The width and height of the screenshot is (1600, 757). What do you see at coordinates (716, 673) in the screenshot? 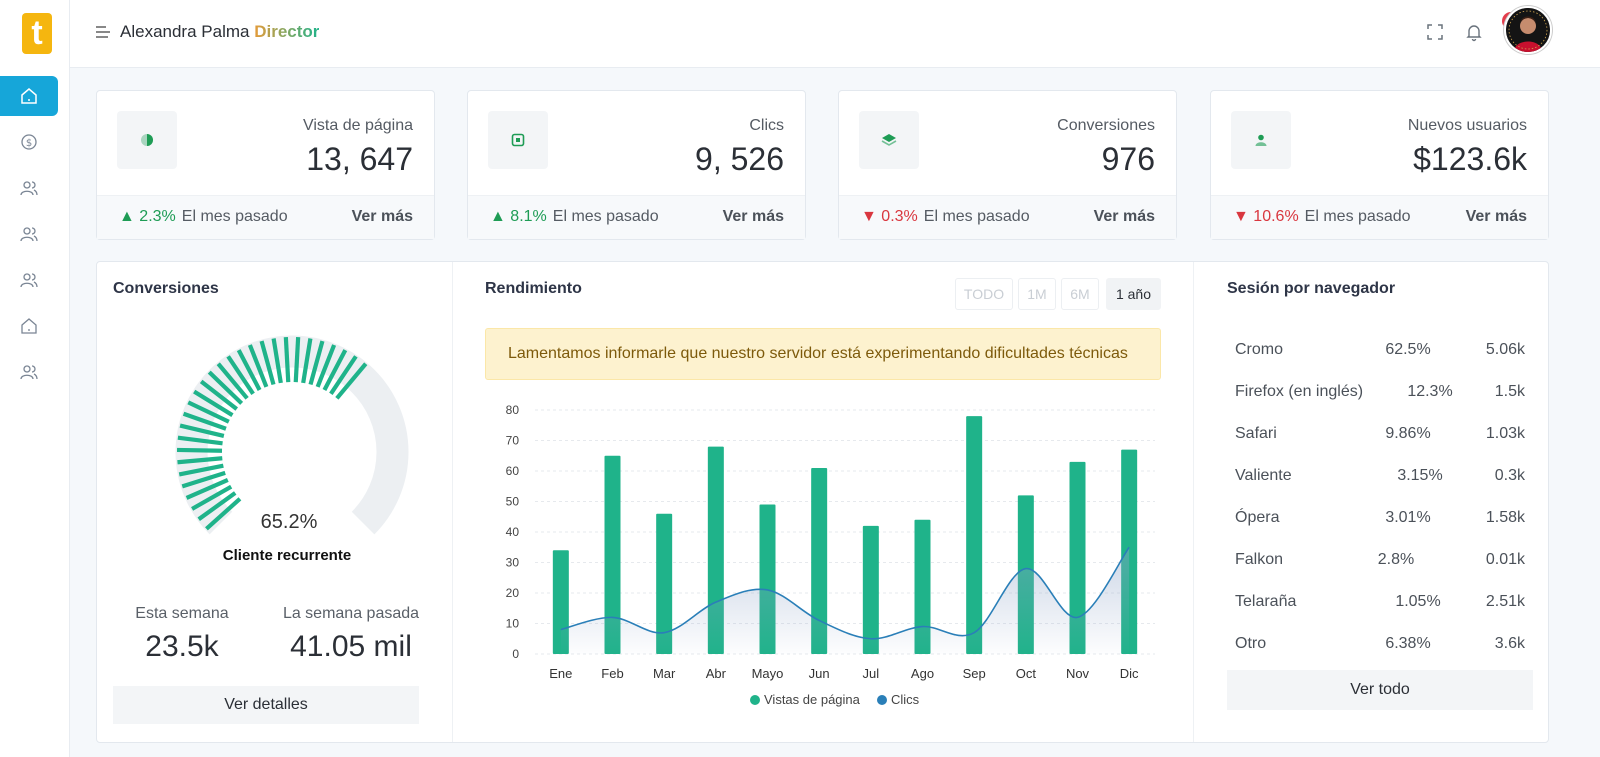
I see `x-tick-label: Abr` at bounding box center [716, 673].